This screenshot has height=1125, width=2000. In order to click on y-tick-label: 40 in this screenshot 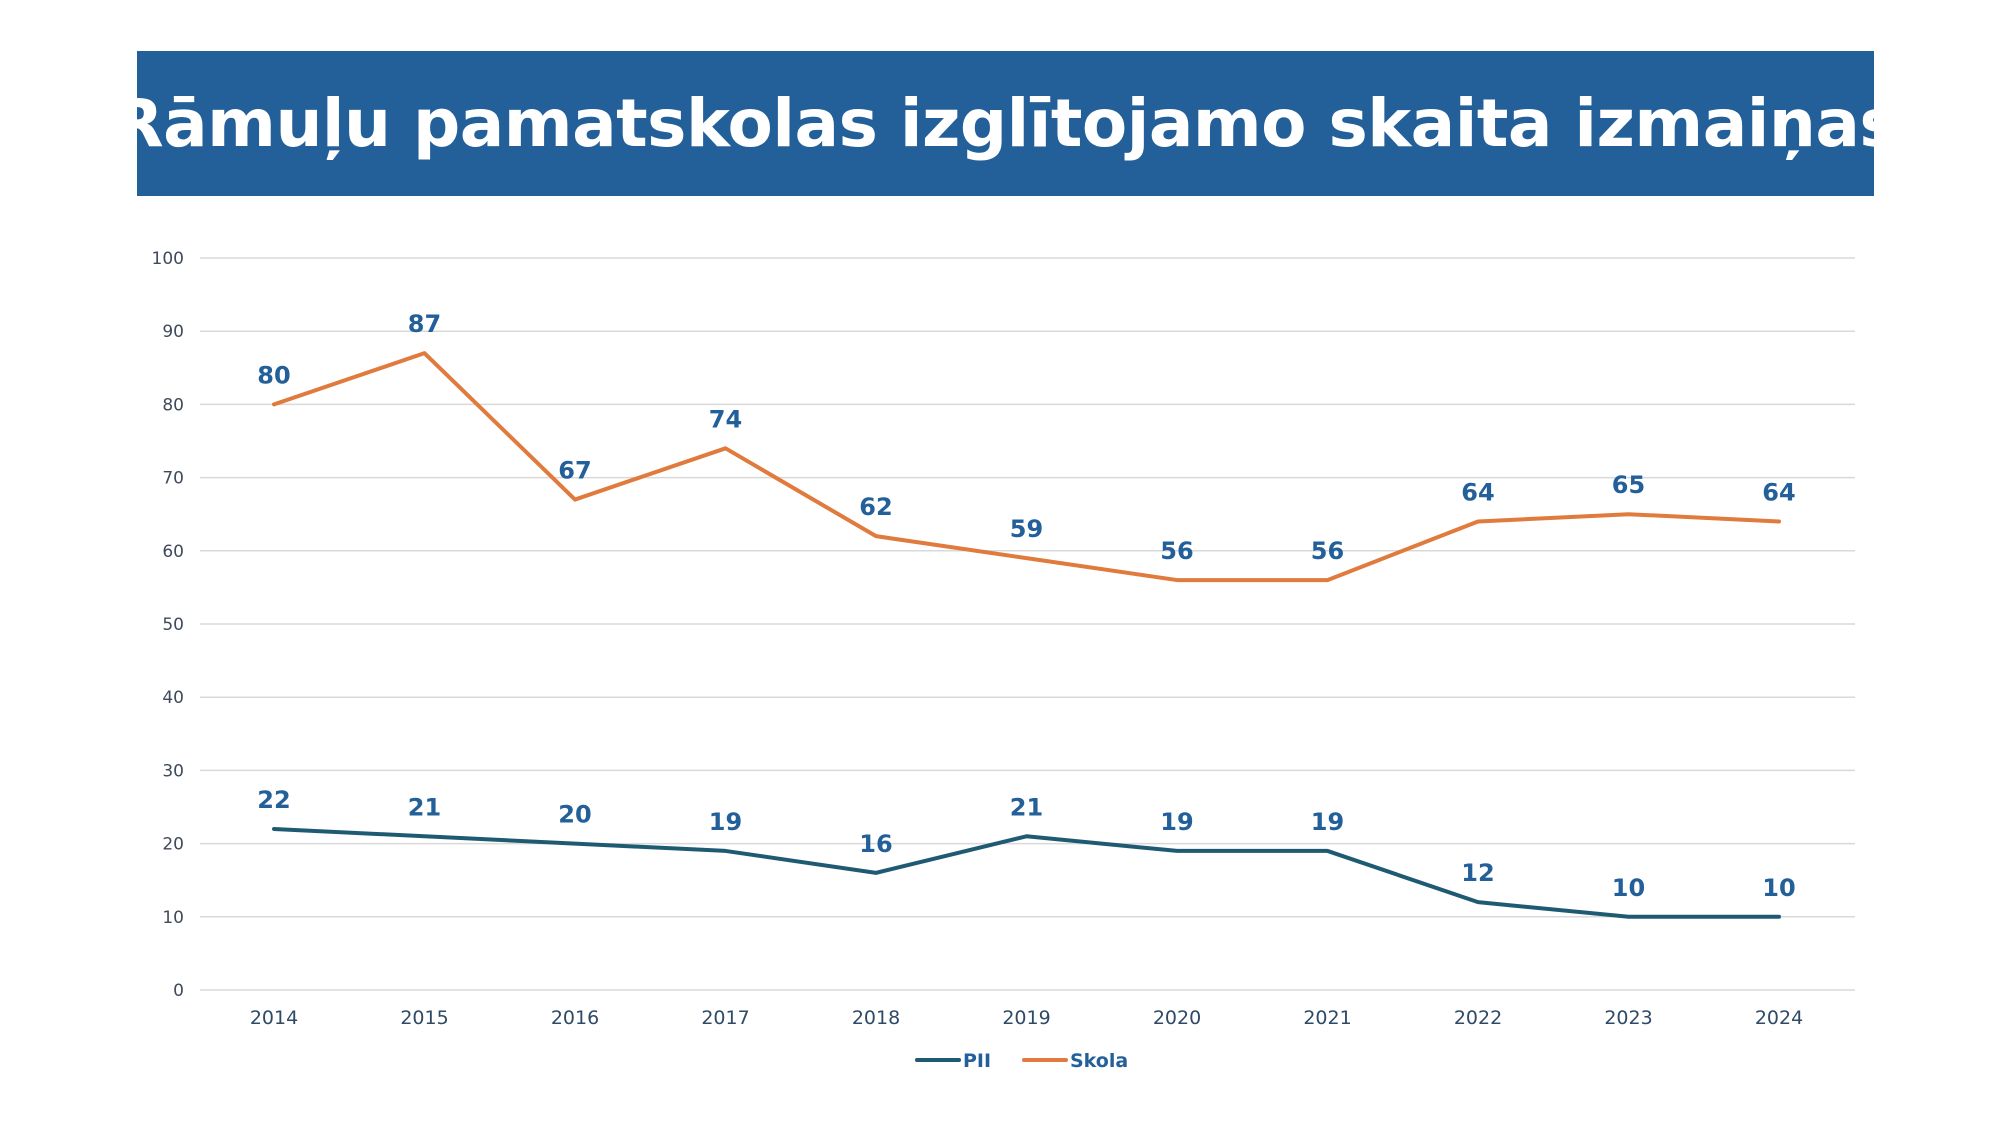, I will do `click(173, 698)`.